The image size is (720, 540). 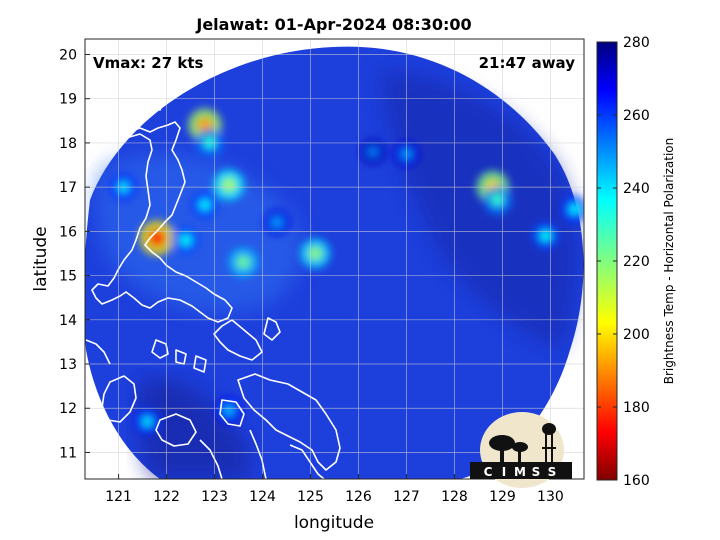 What do you see at coordinates (262, 497) in the screenshot?
I see `x-tick-label-3: 124` at bounding box center [262, 497].